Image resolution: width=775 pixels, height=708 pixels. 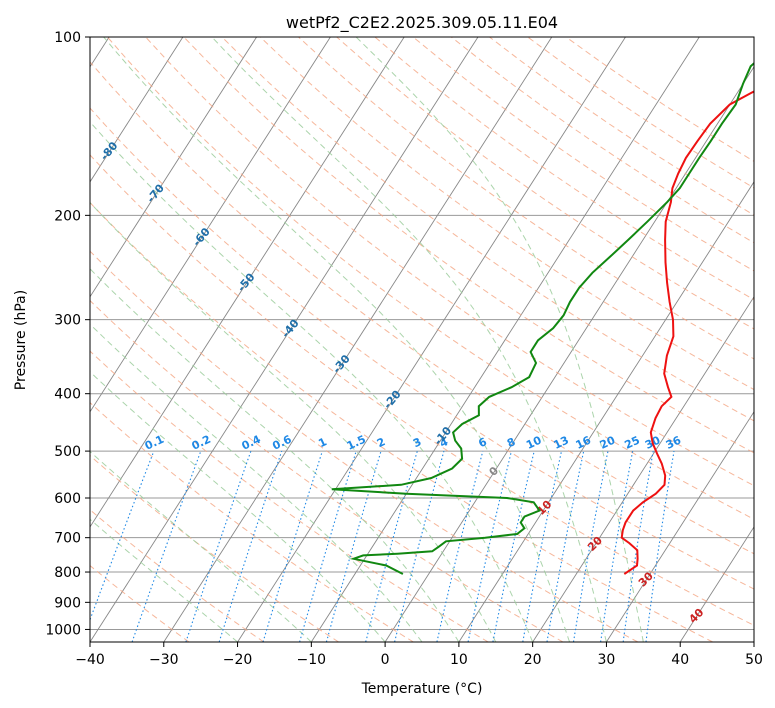 I want to click on mixing-ratio-label: 10, so click(x=534, y=442).